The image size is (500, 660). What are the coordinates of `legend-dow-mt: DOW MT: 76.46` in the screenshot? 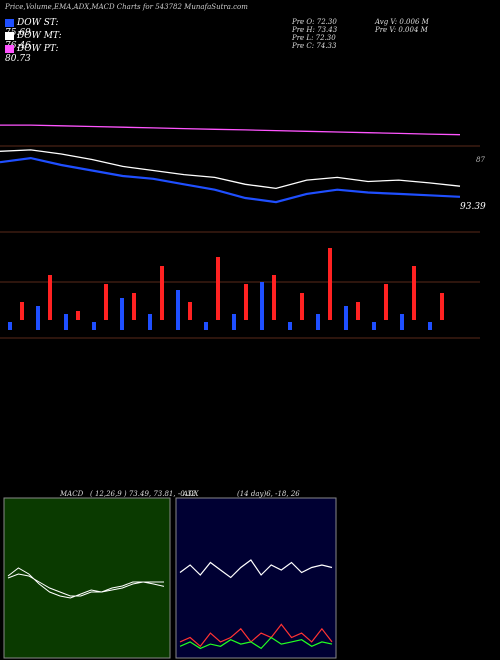 It's located at (44, 41).